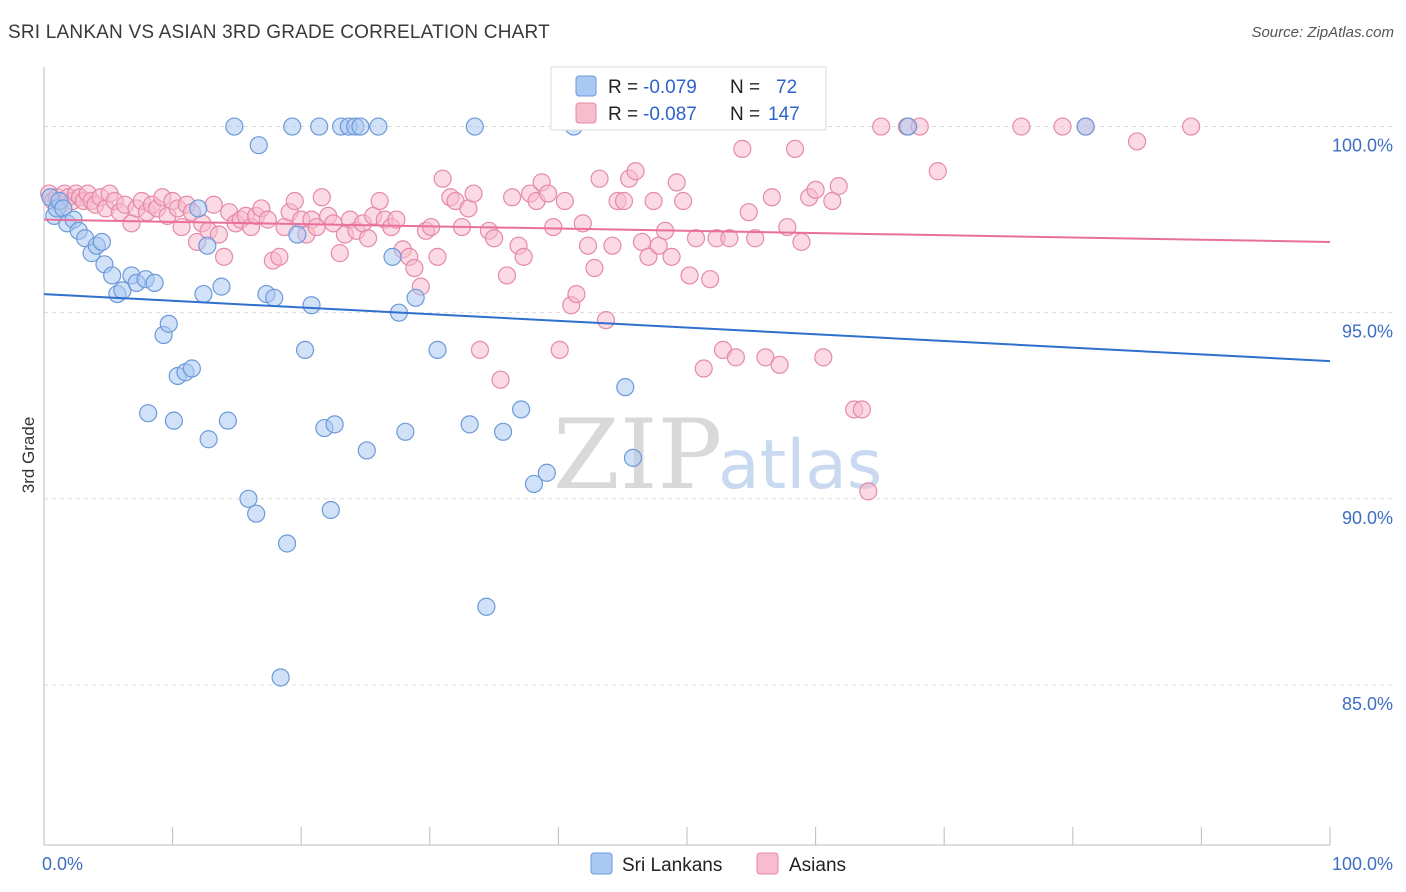  Describe the element at coordinates (670, 114) in the screenshot. I see `legend-r-value: -0.087` at that location.